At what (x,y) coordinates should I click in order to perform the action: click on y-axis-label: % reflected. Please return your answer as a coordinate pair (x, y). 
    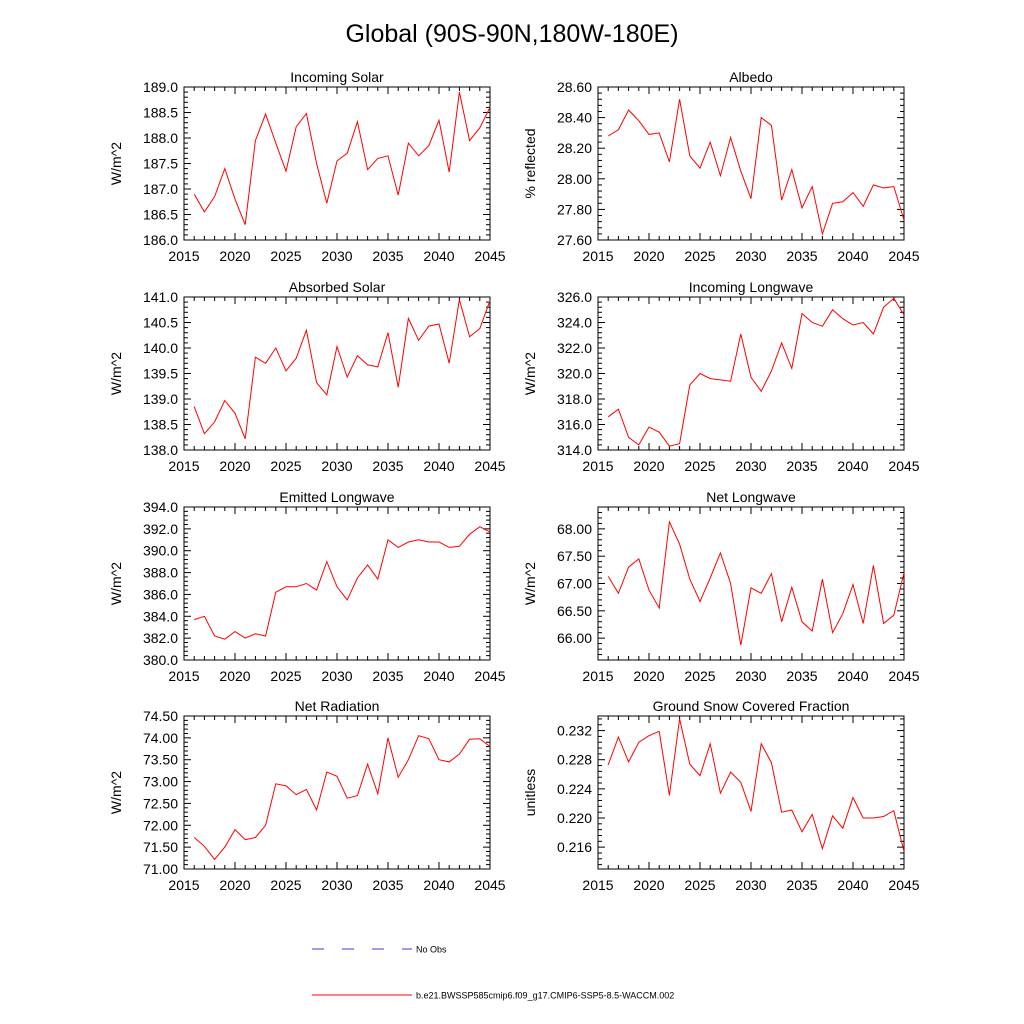
    Looking at the image, I should click on (530, 163).